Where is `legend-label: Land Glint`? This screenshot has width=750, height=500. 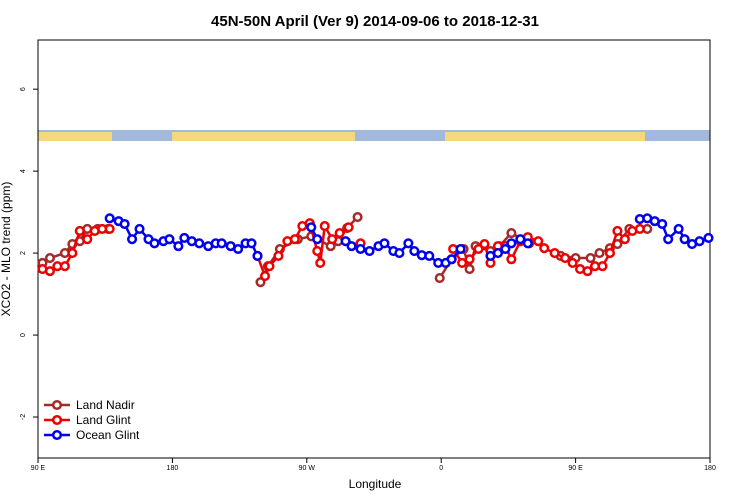 legend-label: Land Glint is located at coordinates (103, 420).